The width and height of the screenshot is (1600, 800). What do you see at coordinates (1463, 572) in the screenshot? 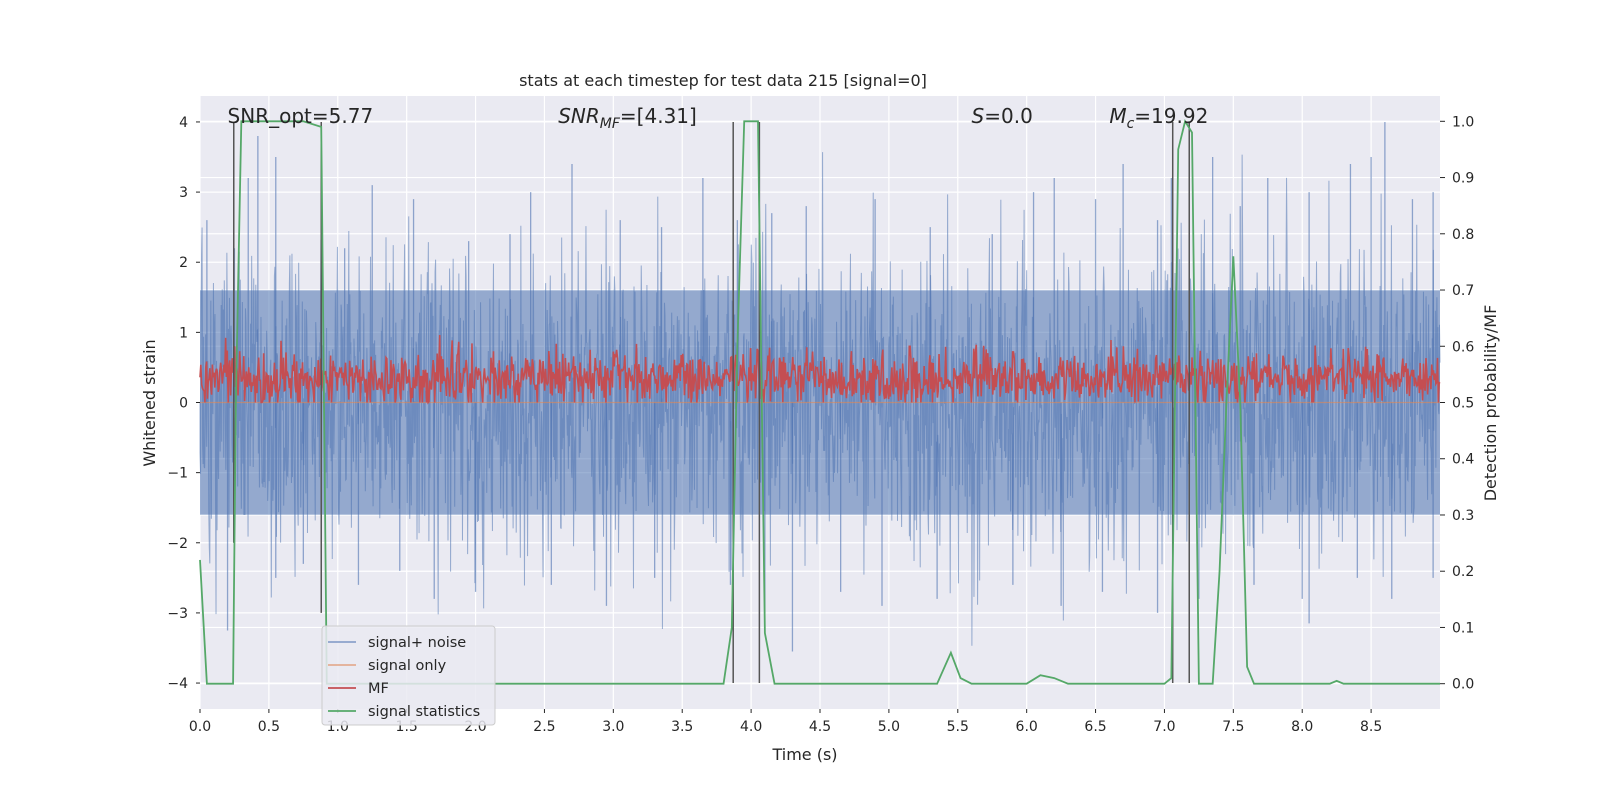
I see `y2-tick-label: 0.2` at bounding box center [1463, 572].